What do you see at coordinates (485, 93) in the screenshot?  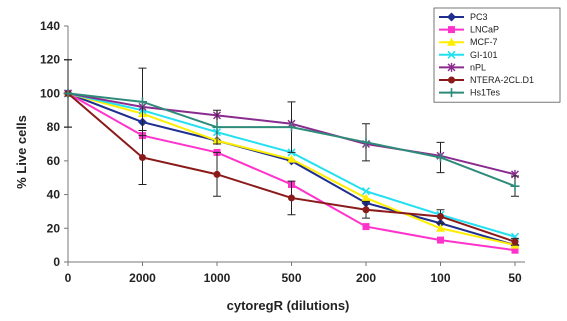 I see `legend-label: Hs1Tes` at bounding box center [485, 93].